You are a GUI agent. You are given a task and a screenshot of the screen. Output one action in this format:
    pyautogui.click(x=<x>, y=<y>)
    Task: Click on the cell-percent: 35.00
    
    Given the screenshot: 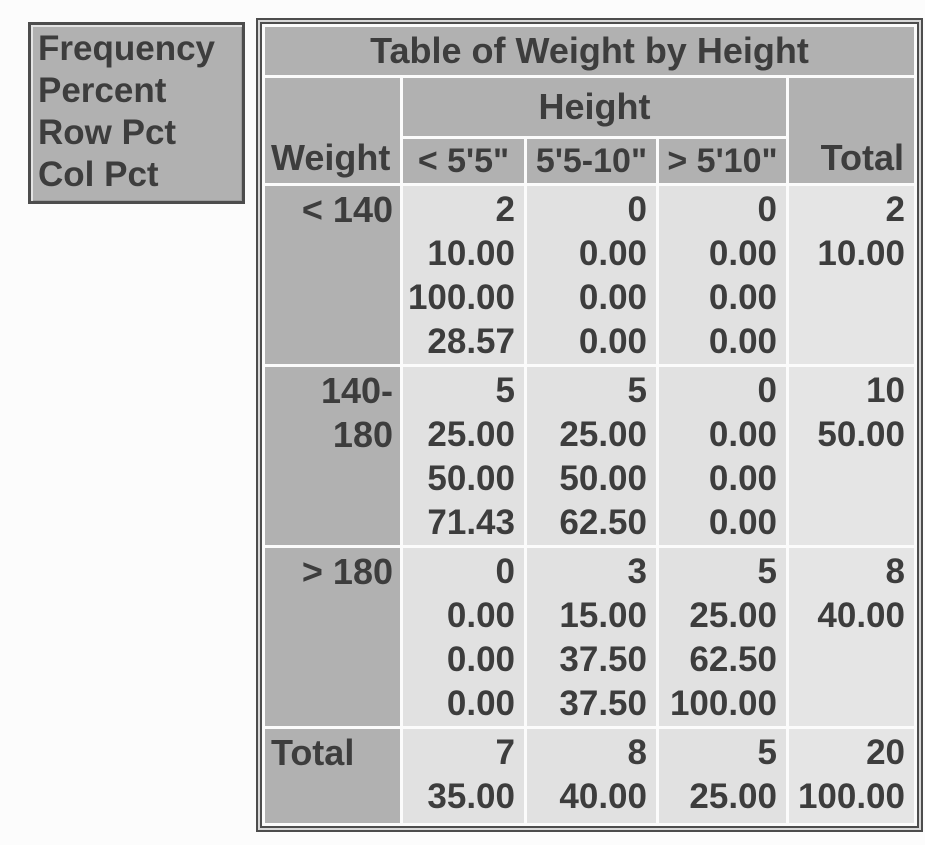 What is the action you would take?
    pyautogui.click(x=471, y=796)
    